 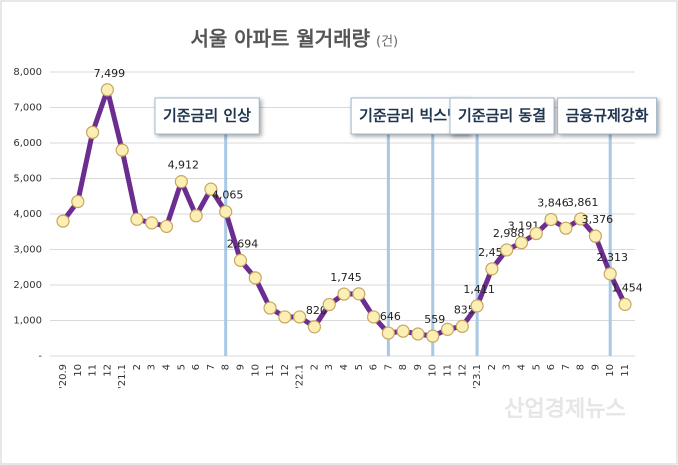 What do you see at coordinates (387, 42) in the screenshot?
I see `unit-label: (건)` at bounding box center [387, 42].